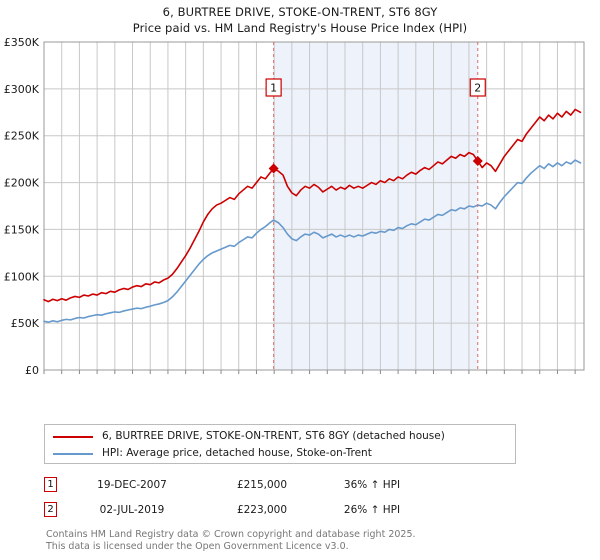  Describe the element at coordinates (22, 276) in the screenshot. I see `y-axis-tick-label: £100K` at that location.